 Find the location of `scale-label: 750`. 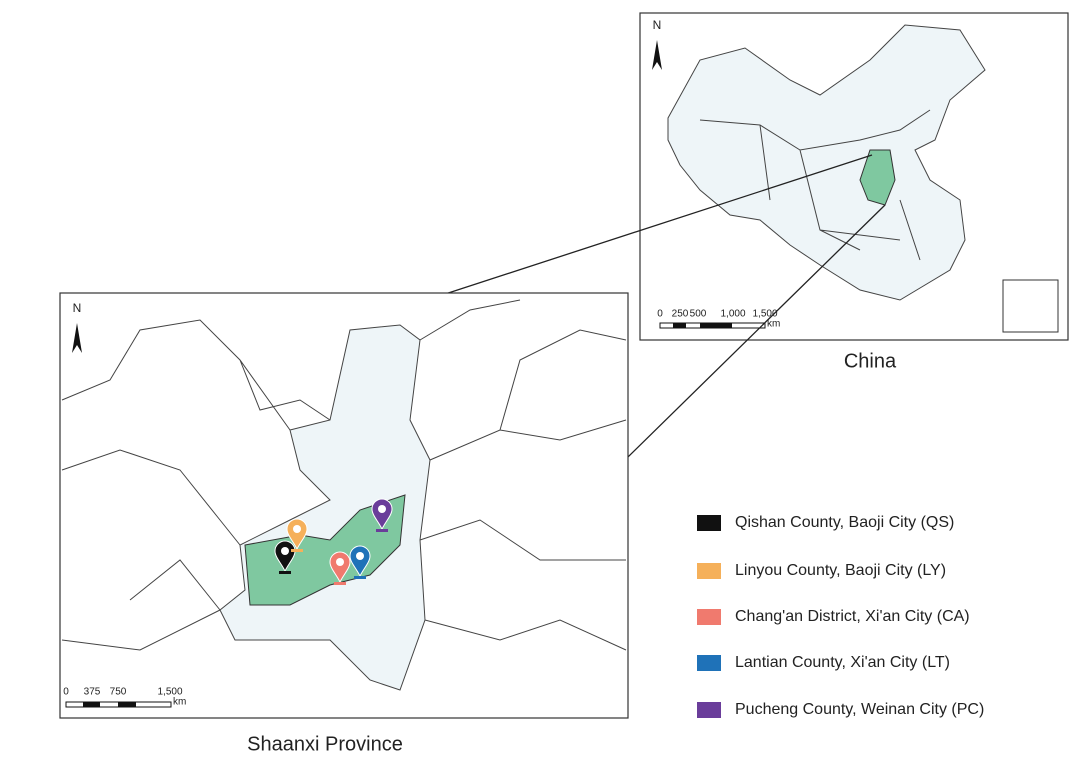

scale-label: 750 is located at coordinates (118, 692).